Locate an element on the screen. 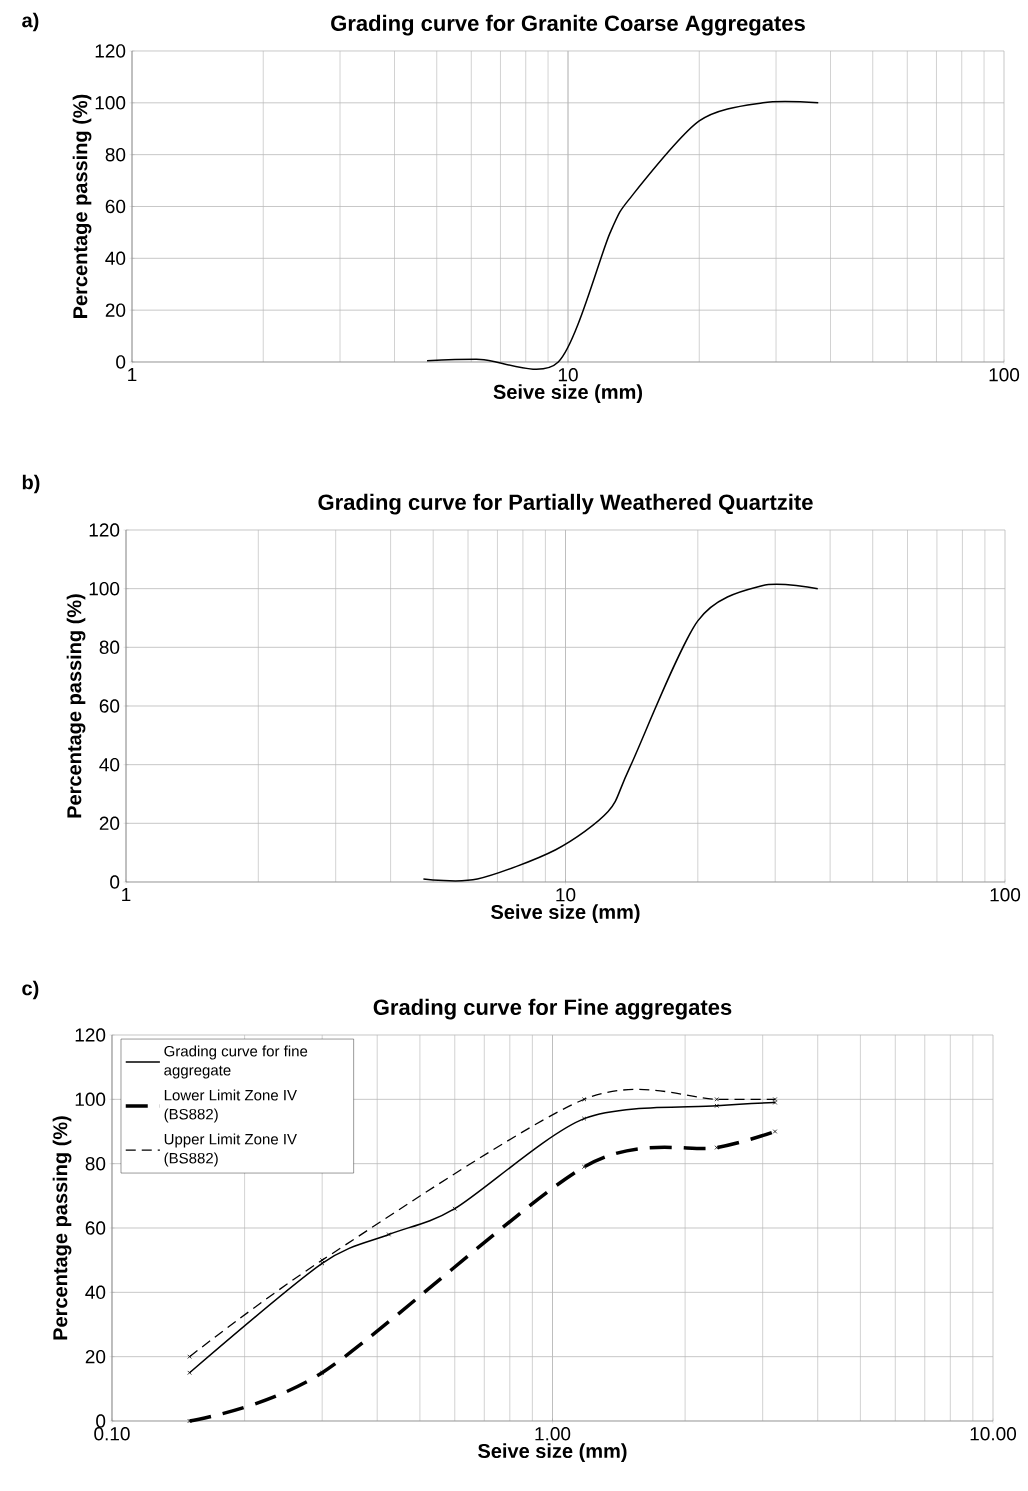 The image size is (1028, 1491). chart-title: Grading curve for Partially Weathered Quartzite is located at coordinates (565, 504).